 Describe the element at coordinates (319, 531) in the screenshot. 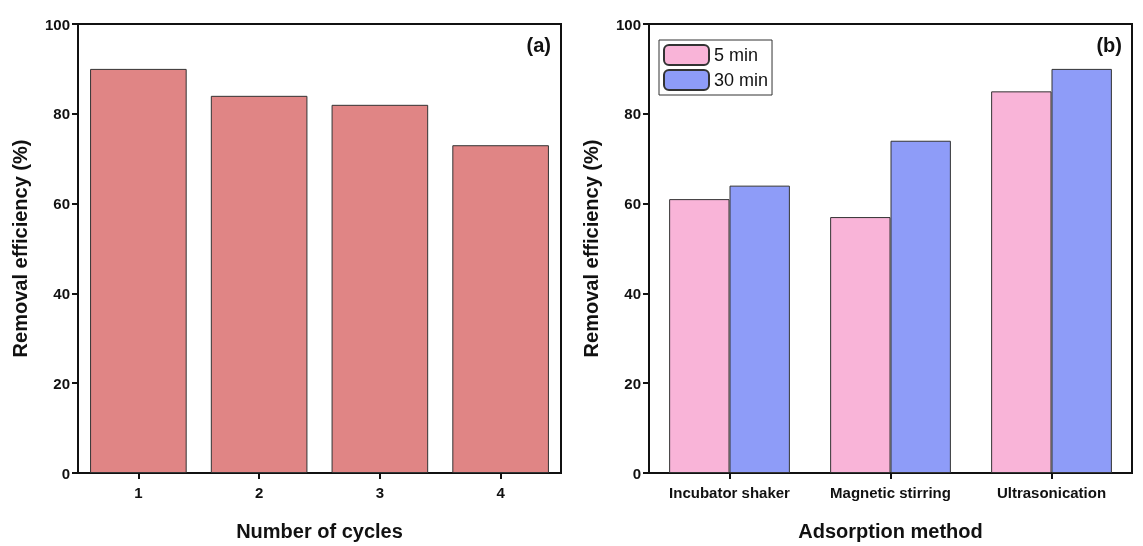

I see `x-axis-title: Number of cycles` at that location.